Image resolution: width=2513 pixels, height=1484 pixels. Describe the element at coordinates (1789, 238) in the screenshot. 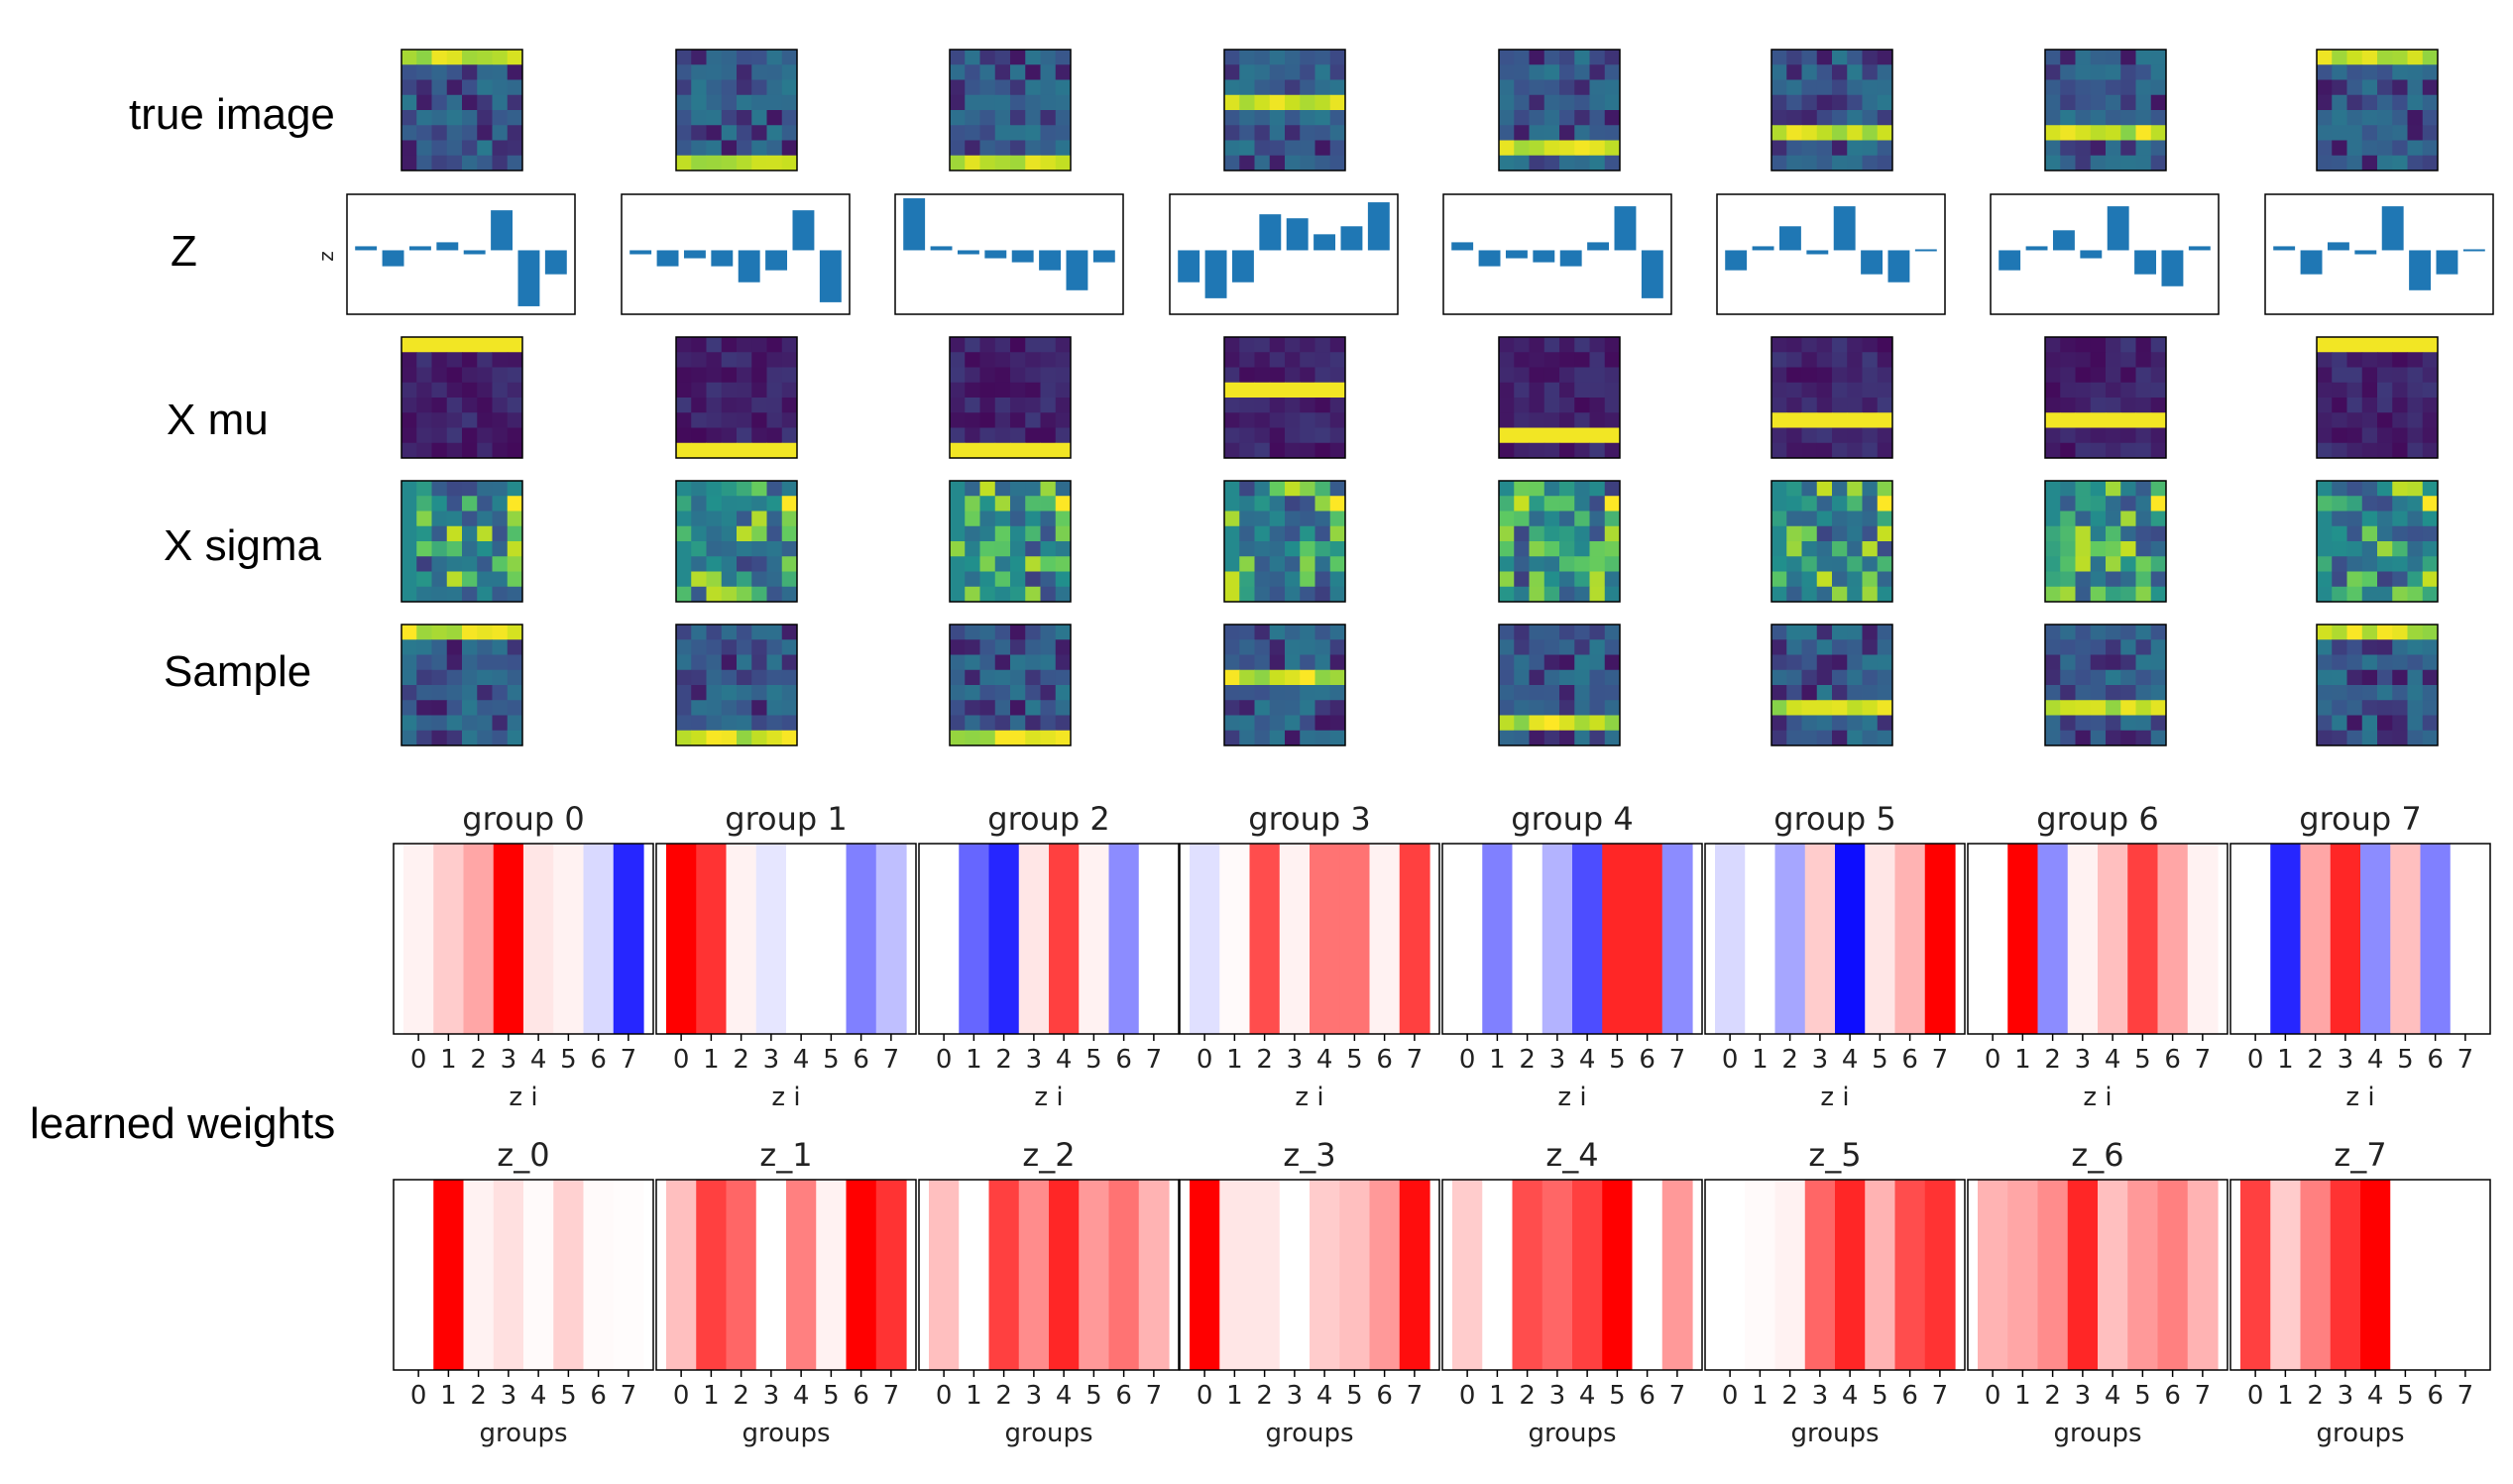

I see `z-bar` at that location.